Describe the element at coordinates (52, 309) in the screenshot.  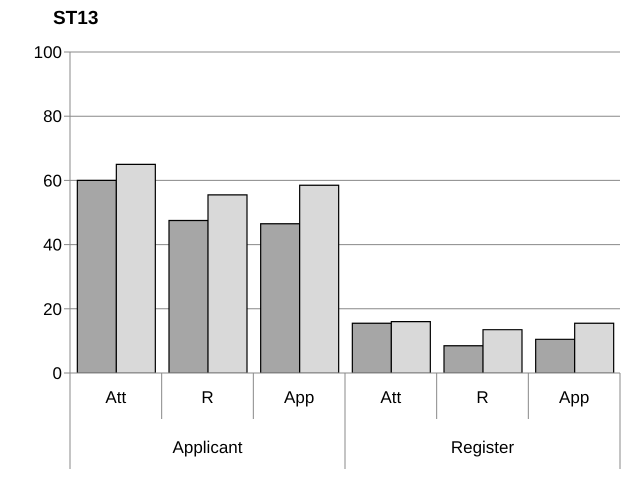
I see `y-tick-label: 20` at that location.